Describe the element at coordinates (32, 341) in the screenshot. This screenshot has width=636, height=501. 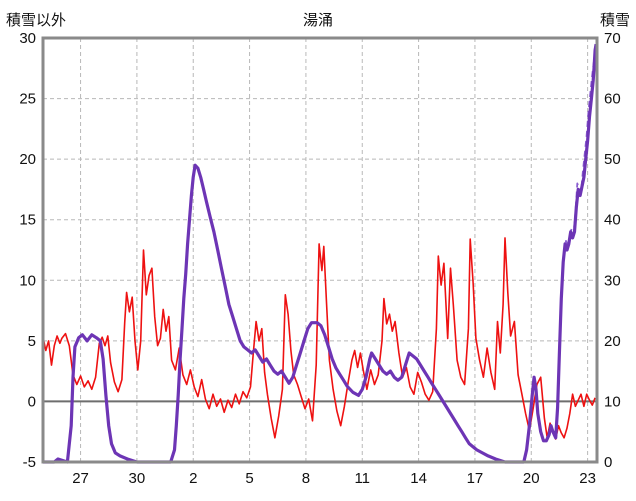
I see `left-axis-tick-label: 5` at that location.